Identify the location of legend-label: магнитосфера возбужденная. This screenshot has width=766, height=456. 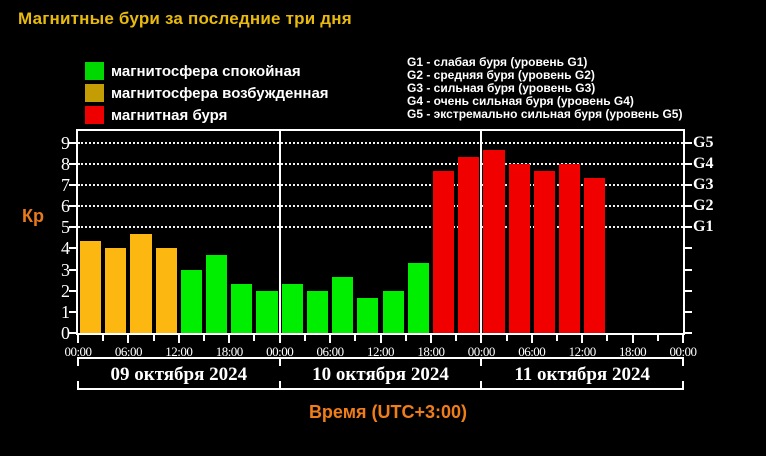
(220, 93).